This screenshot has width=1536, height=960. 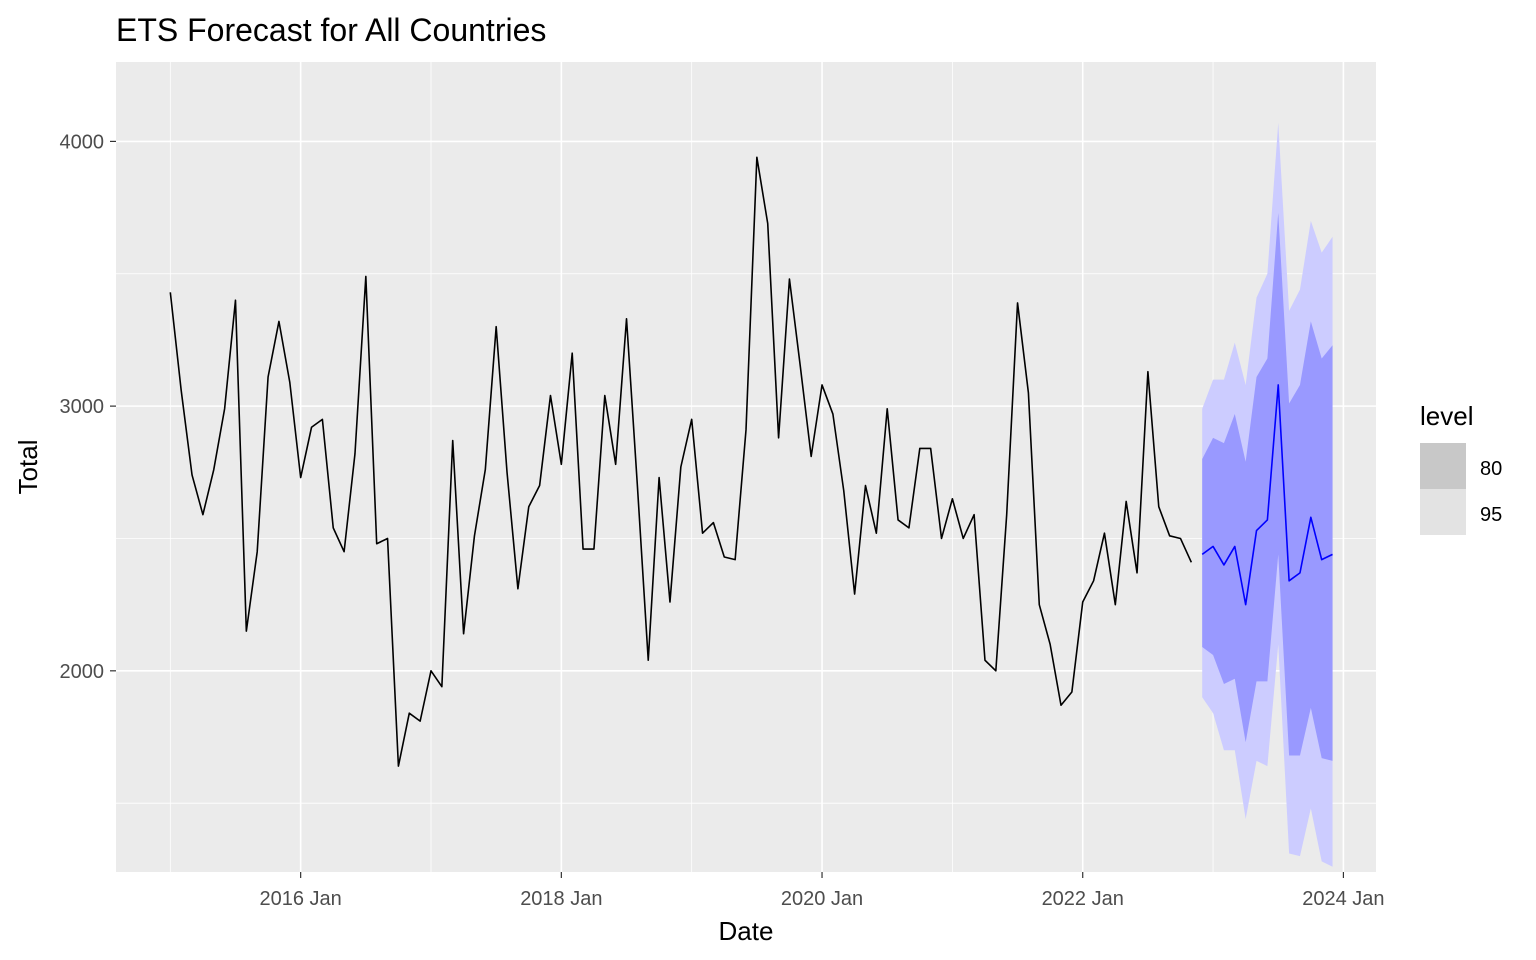 What do you see at coordinates (82, 407) in the screenshot?
I see `y-tick-label: 3000` at bounding box center [82, 407].